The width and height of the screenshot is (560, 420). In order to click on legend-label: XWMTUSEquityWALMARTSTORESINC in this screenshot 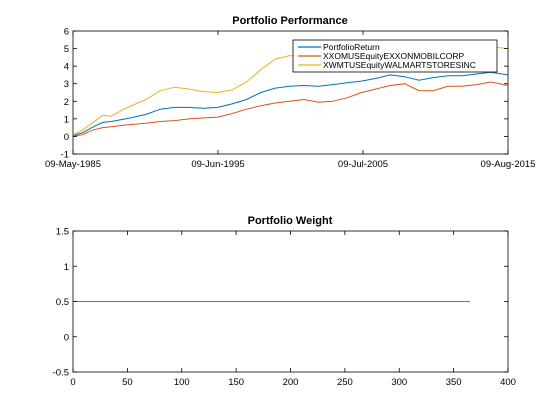, I will do `click(399, 65)`.